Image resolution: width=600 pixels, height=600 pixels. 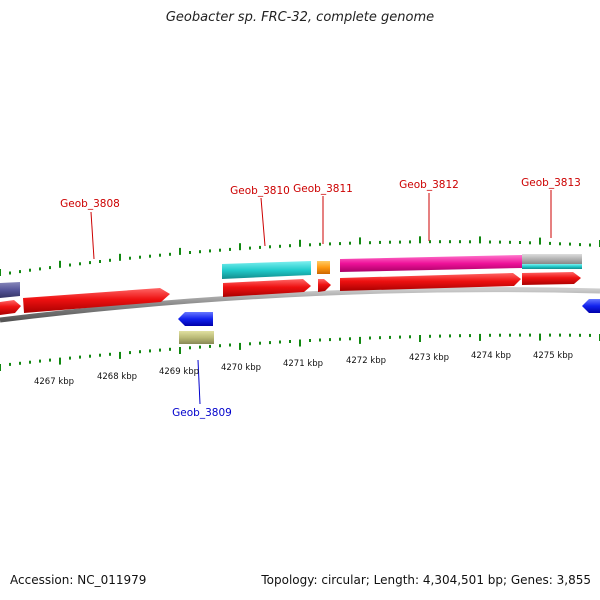 What do you see at coordinates (552, 266) in the screenshot?
I see `feature-bar-geob-3813-cyan` at bounding box center [552, 266].